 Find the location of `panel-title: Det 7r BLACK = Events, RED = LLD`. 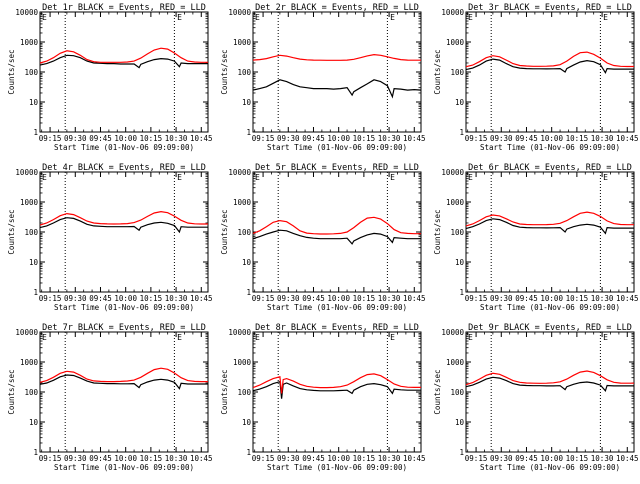

panel-title: Det 7r BLACK = Events, RED = LLD is located at coordinates (124, 328).